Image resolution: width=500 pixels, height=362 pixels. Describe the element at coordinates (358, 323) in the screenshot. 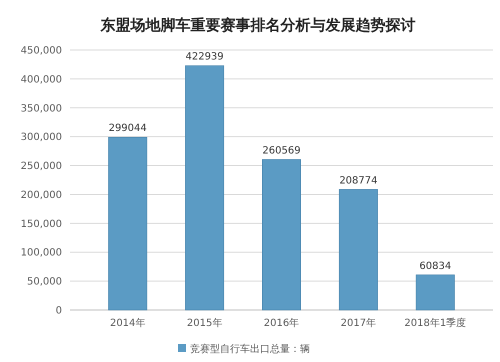

I see `x-tick-label: 2017年` at that location.